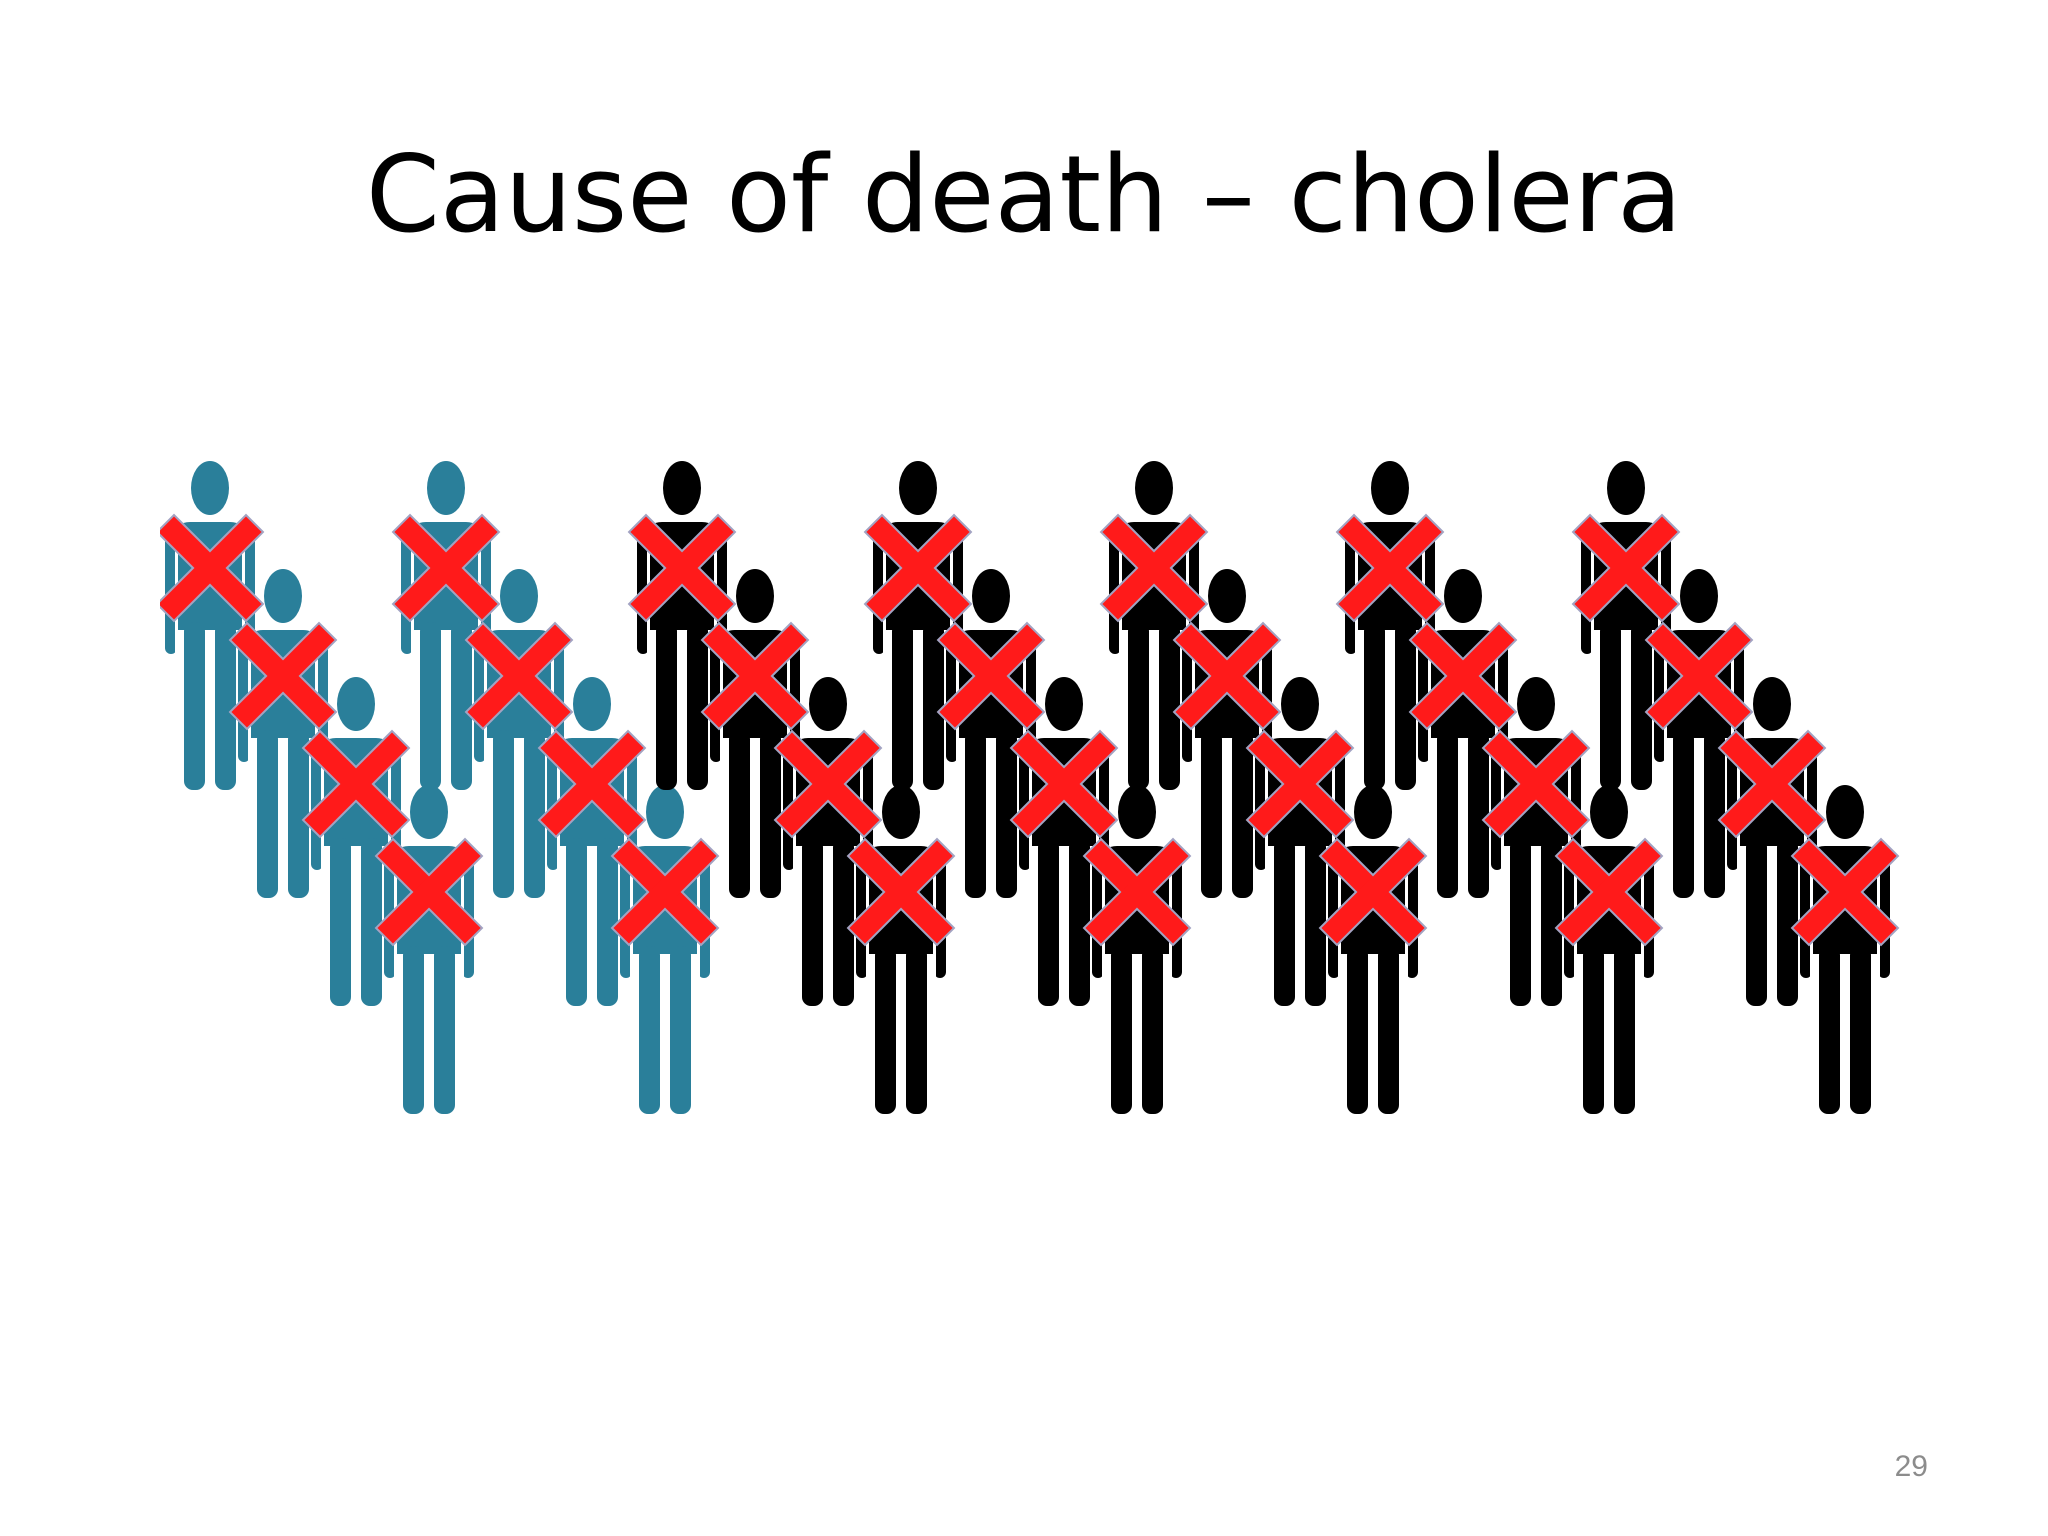 This screenshot has height=1536, width=2048. Describe the element at coordinates (1024, 194) in the screenshot. I see `slide-title: Cause of death – cholera` at that location.